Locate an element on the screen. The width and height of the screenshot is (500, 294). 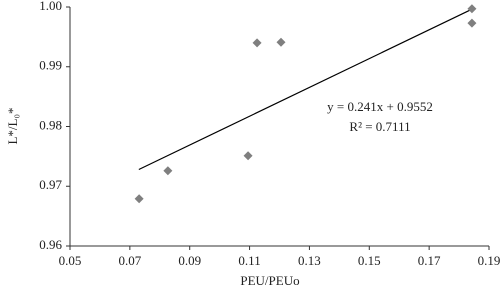
x-tick-label: 0.17 is located at coordinates (429, 260).